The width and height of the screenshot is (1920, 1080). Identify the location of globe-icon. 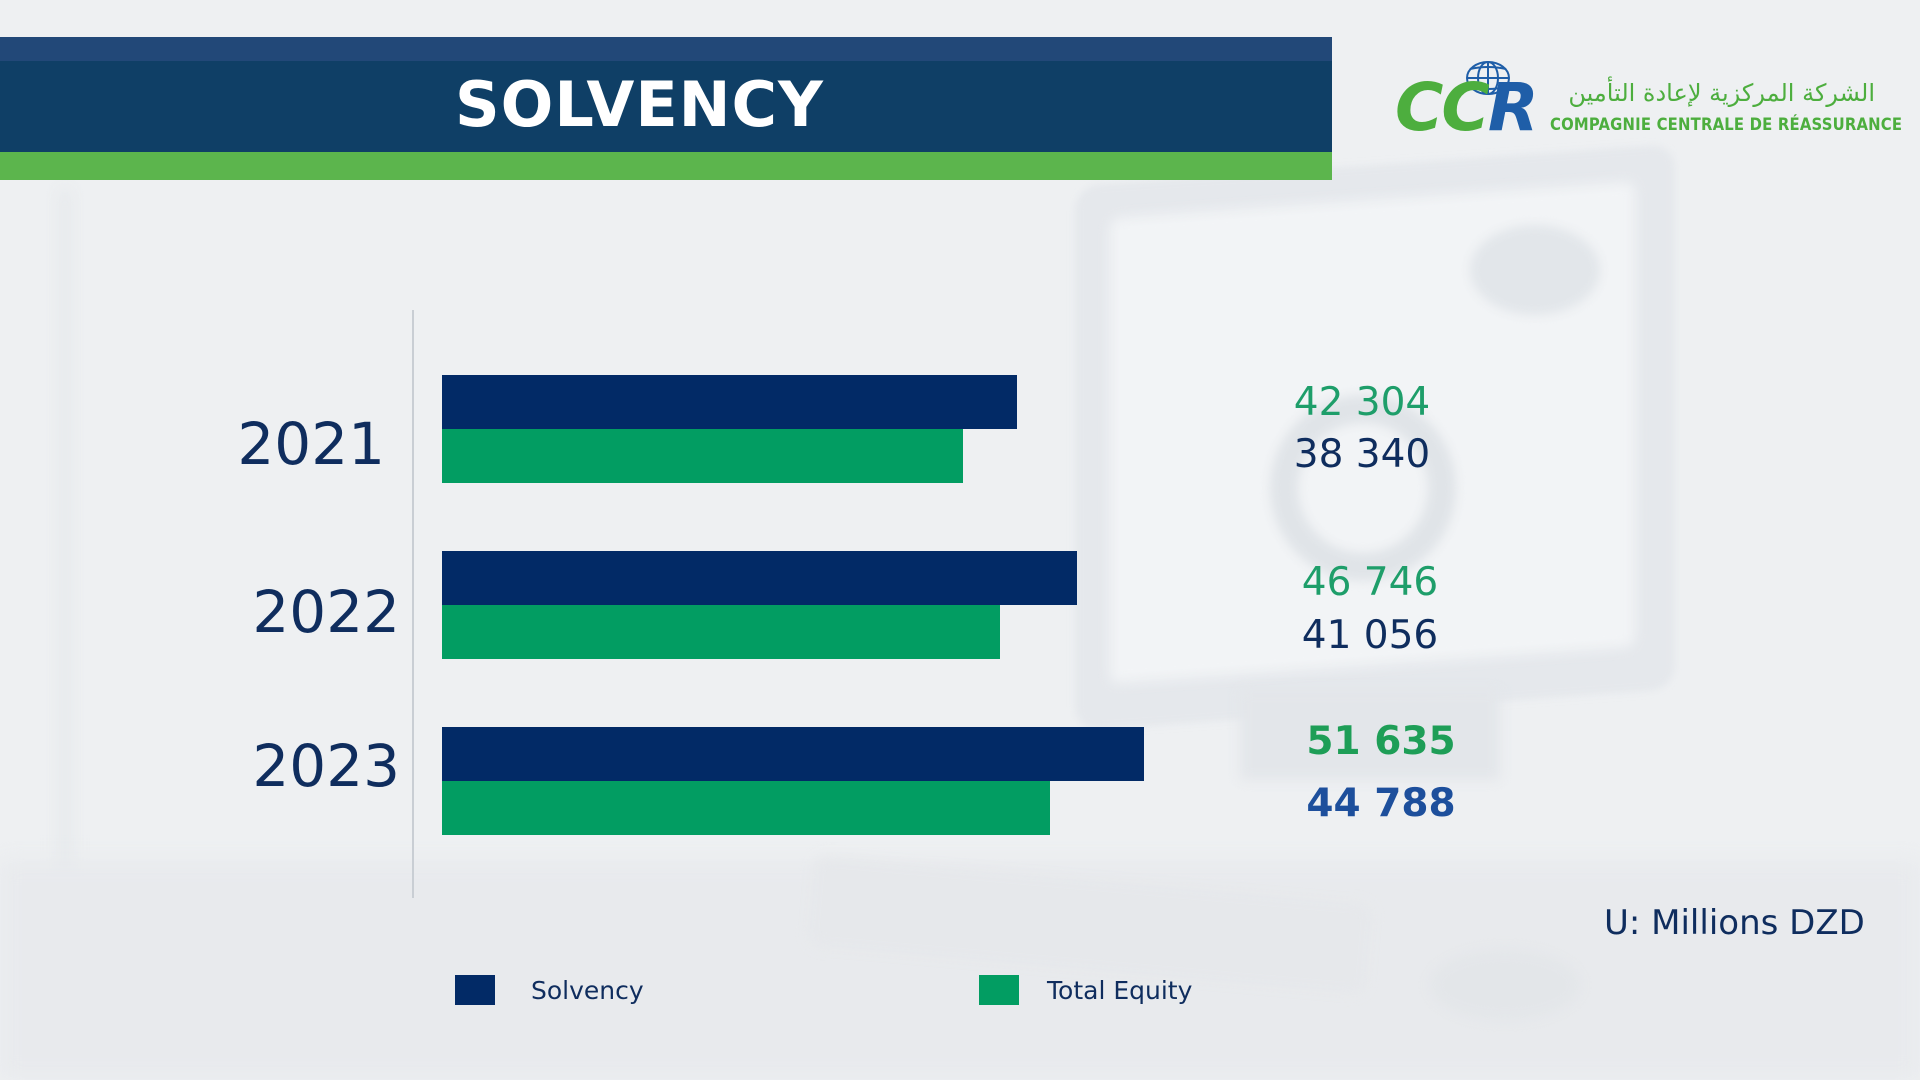
(1488, 78).